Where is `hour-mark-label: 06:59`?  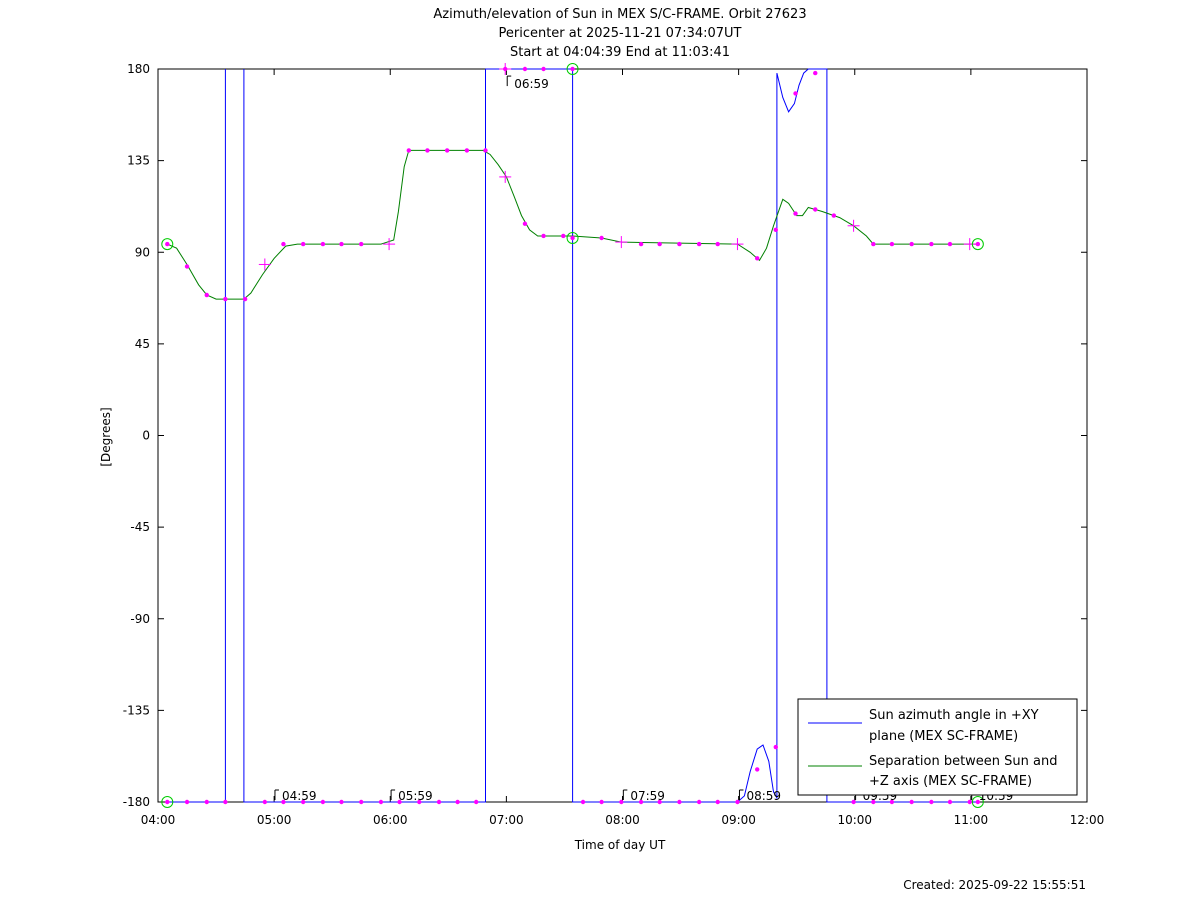 hour-mark-label: 06:59 is located at coordinates (531, 84).